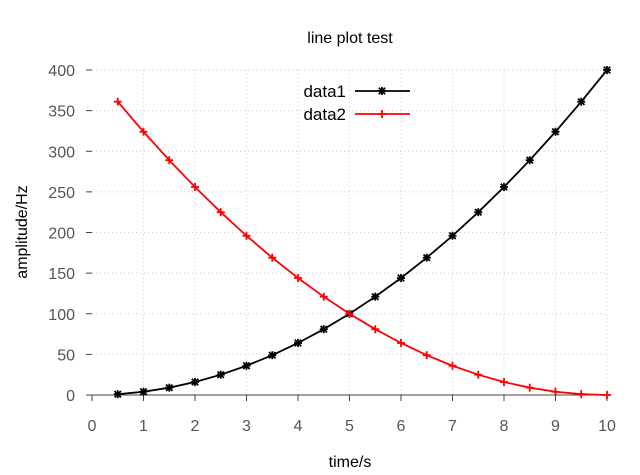 The height and width of the screenshot is (475, 640). Describe the element at coordinates (352, 415) in the screenshot. I see `x-axis-ticks: 0 1 2 3 4 5 6 7 8 9 10` at that location.